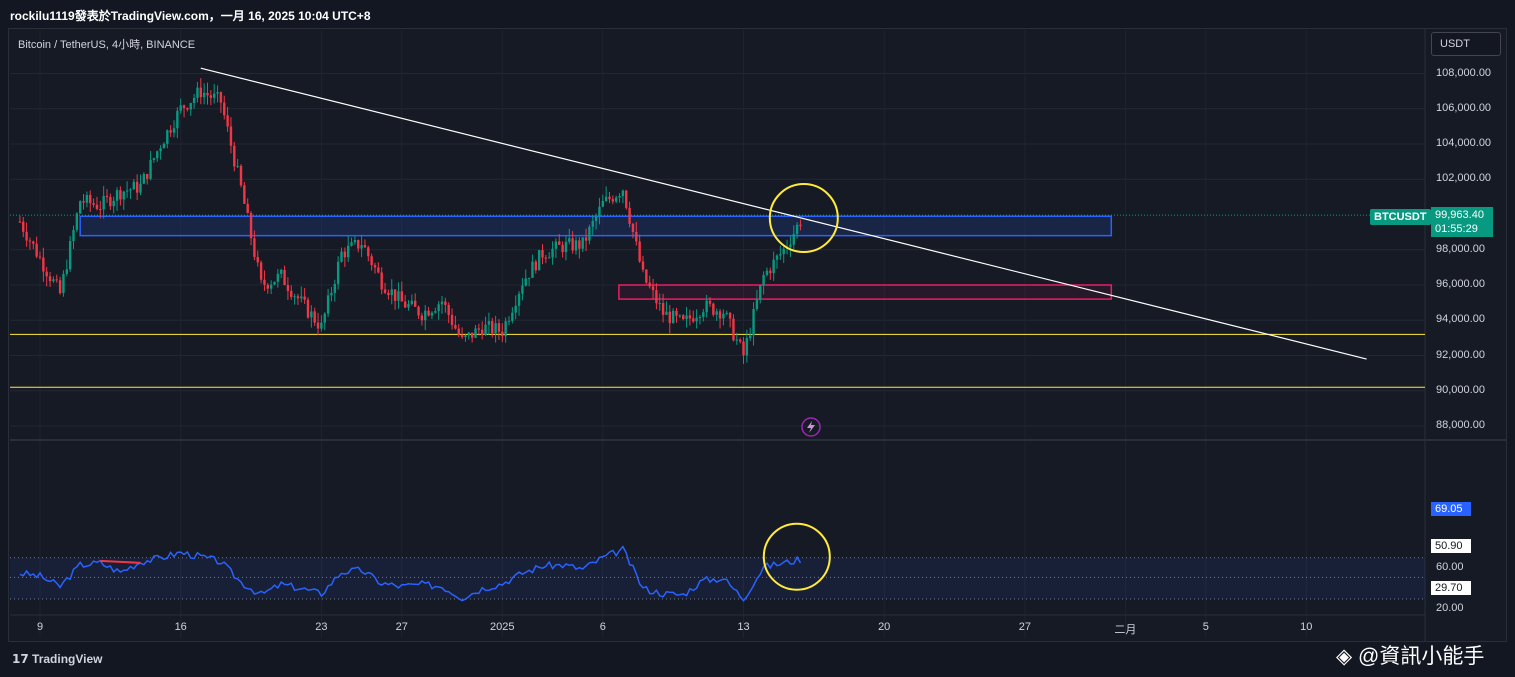  What do you see at coordinates (1460, 425) in the screenshot?
I see `price-tick: 88,000.00` at bounding box center [1460, 425].